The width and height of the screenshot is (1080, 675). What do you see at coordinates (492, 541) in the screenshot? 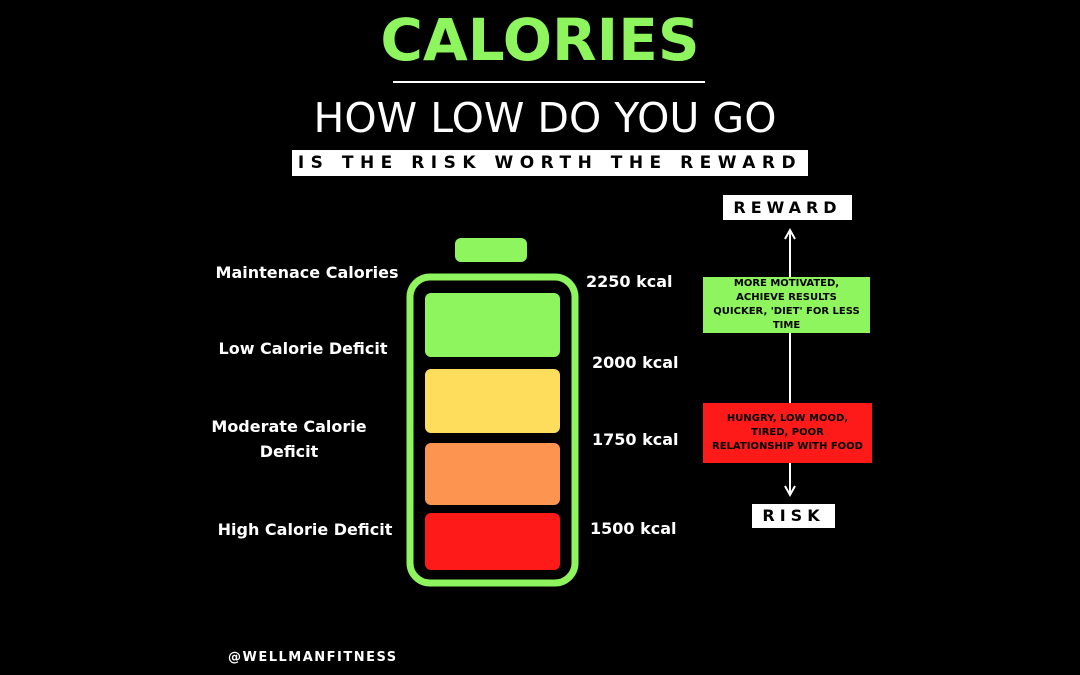
I see `segment-red` at bounding box center [492, 541].